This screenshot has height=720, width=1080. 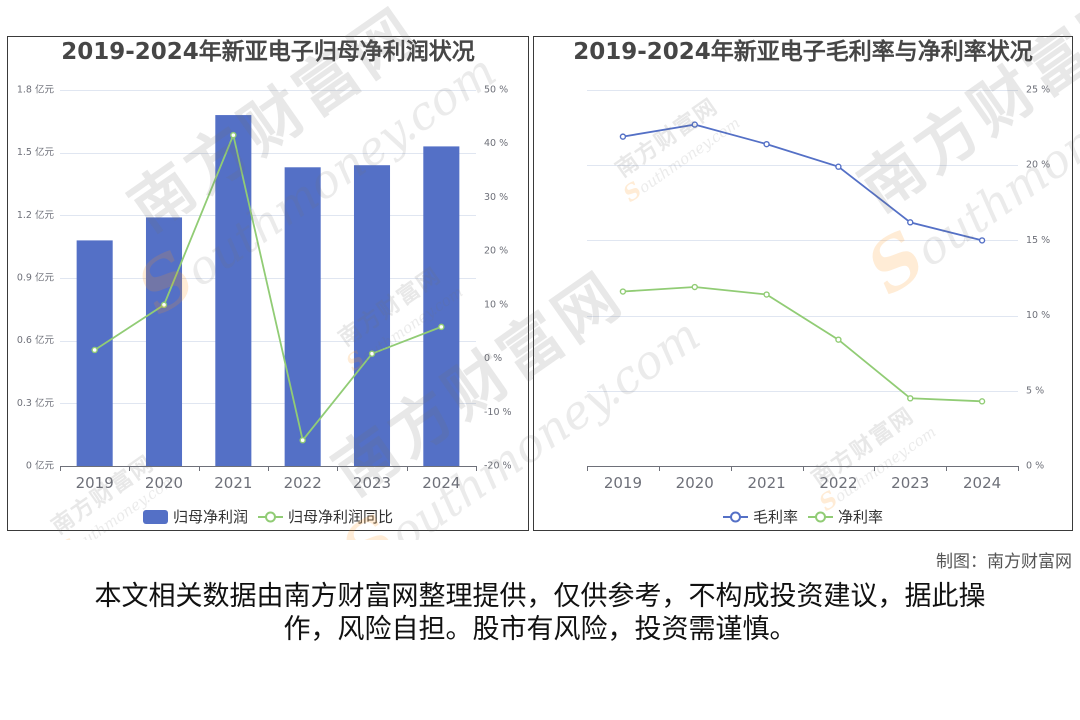 What do you see at coordinates (498, 412) in the screenshot?
I see `y-right-tick-label: -10 %` at bounding box center [498, 412].